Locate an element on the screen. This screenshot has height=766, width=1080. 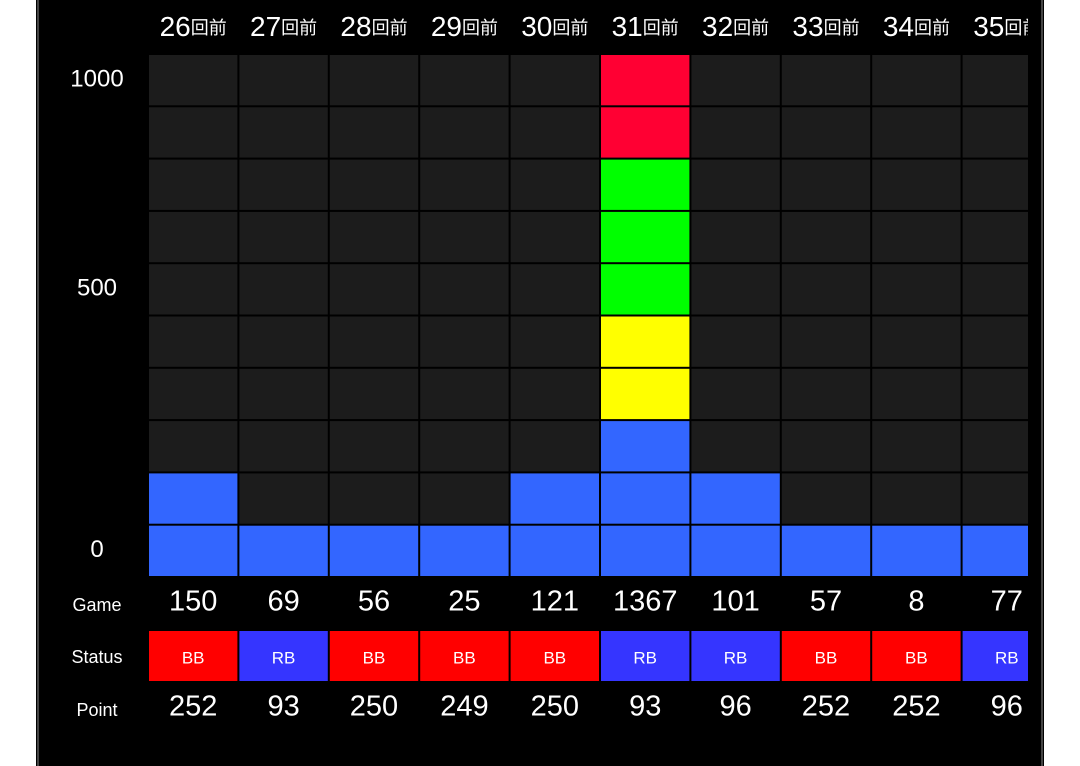
column-header: 32回前 is located at coordinates (735, 26).